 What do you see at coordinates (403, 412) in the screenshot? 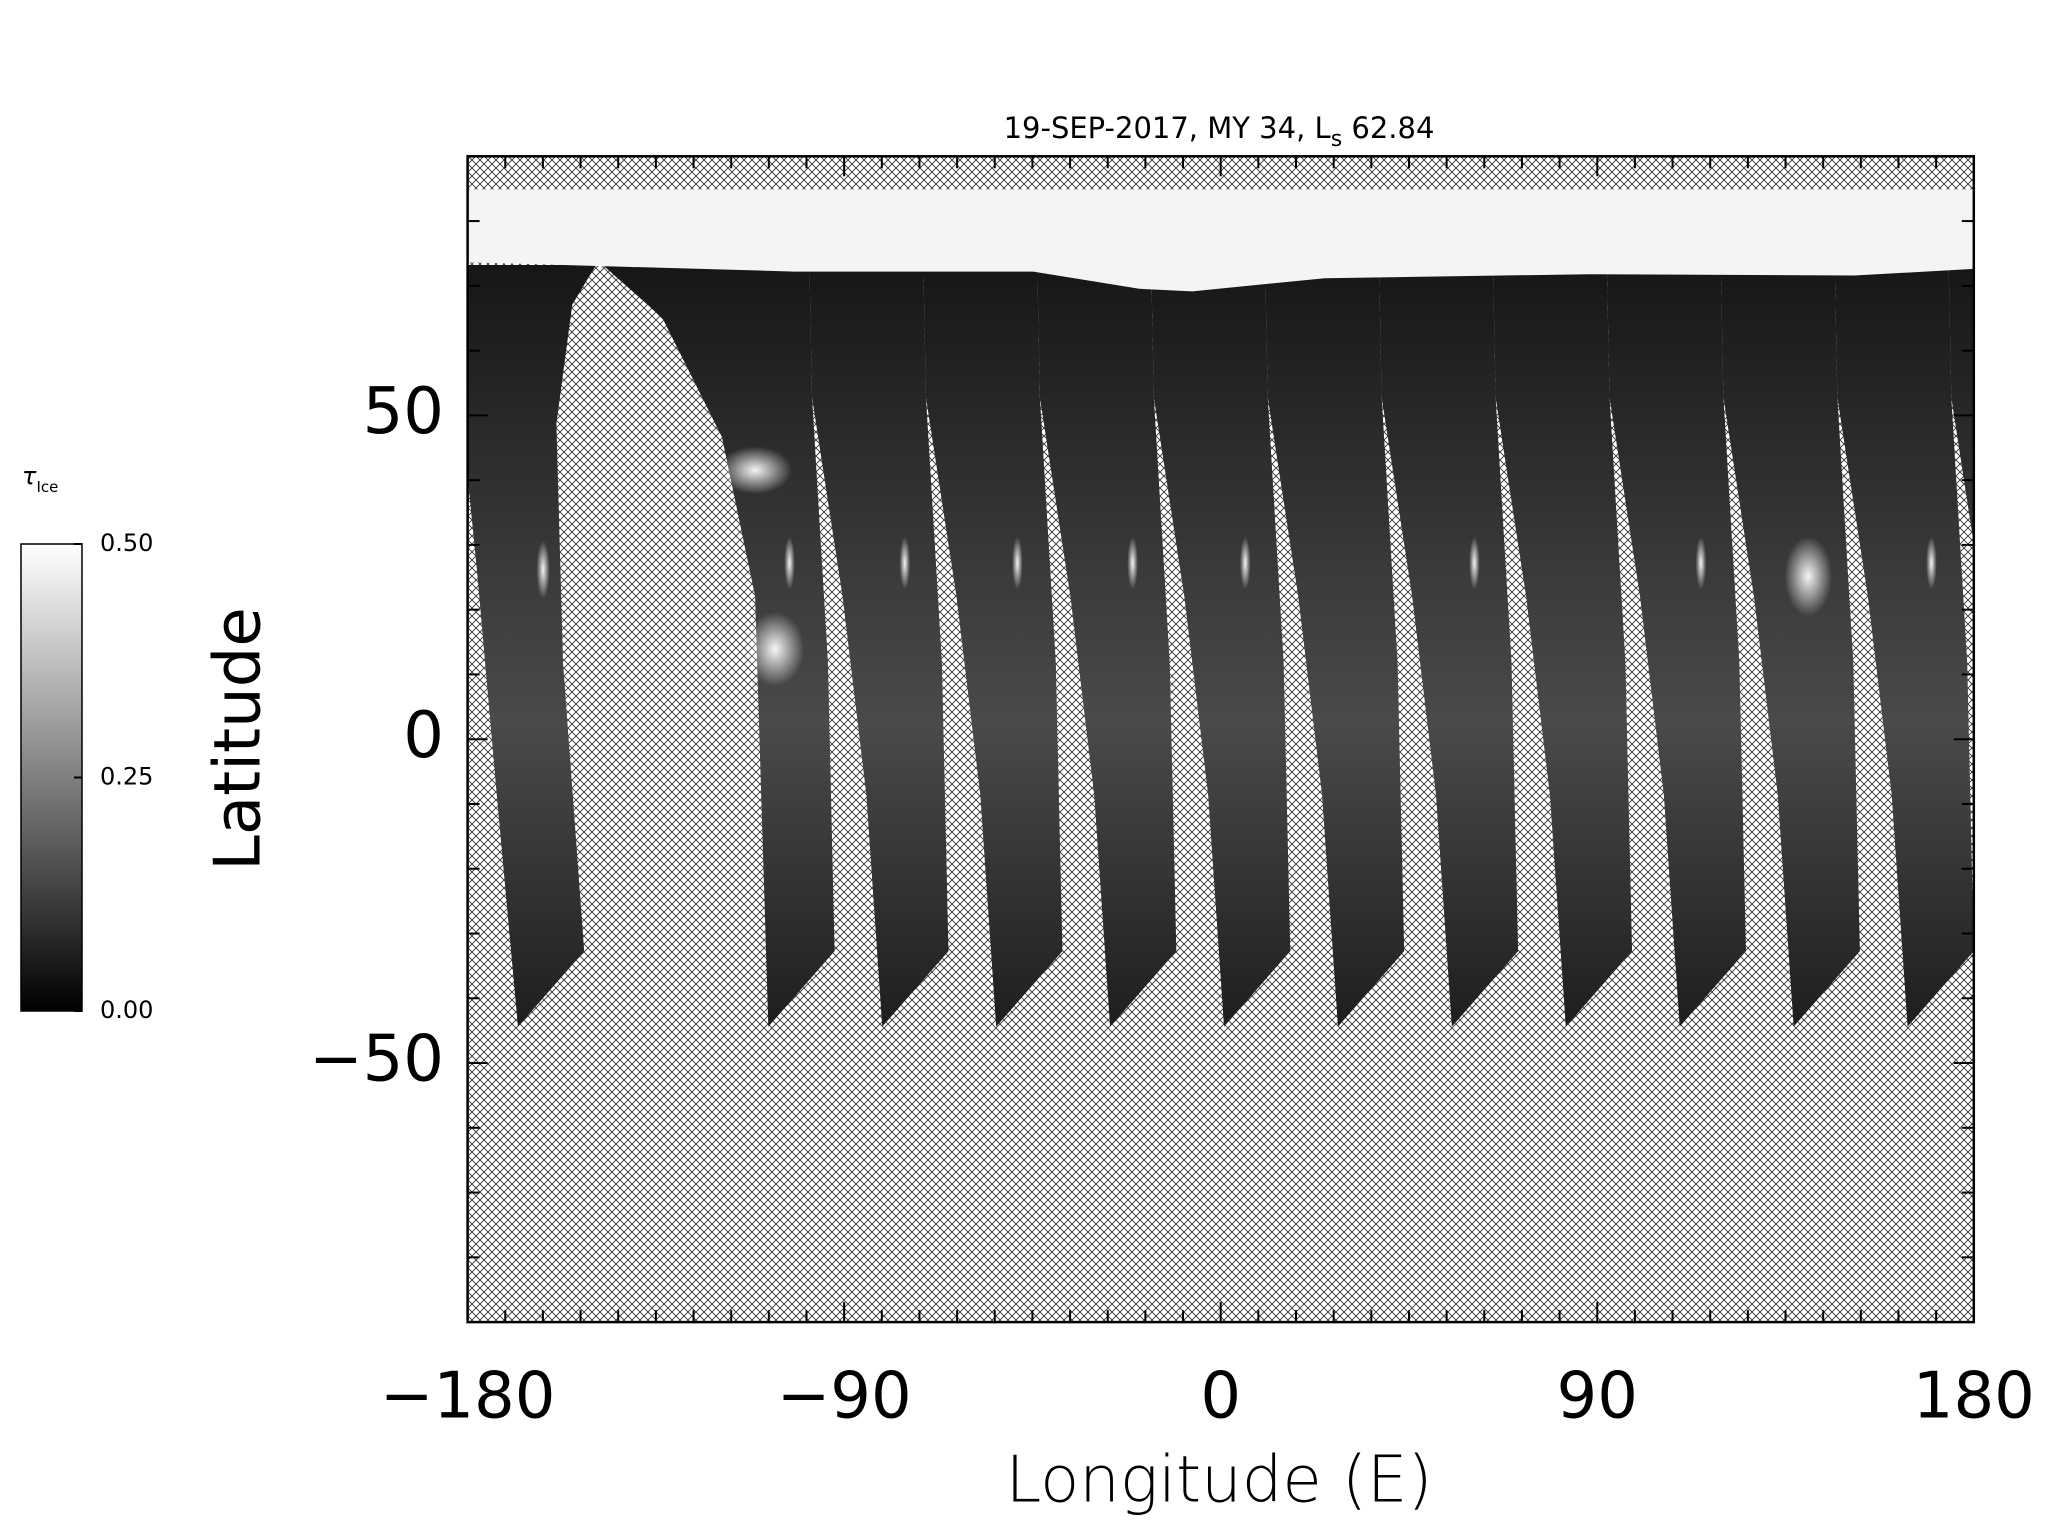
I see `y-tick-label: 50` at bounding box center [403, 412].